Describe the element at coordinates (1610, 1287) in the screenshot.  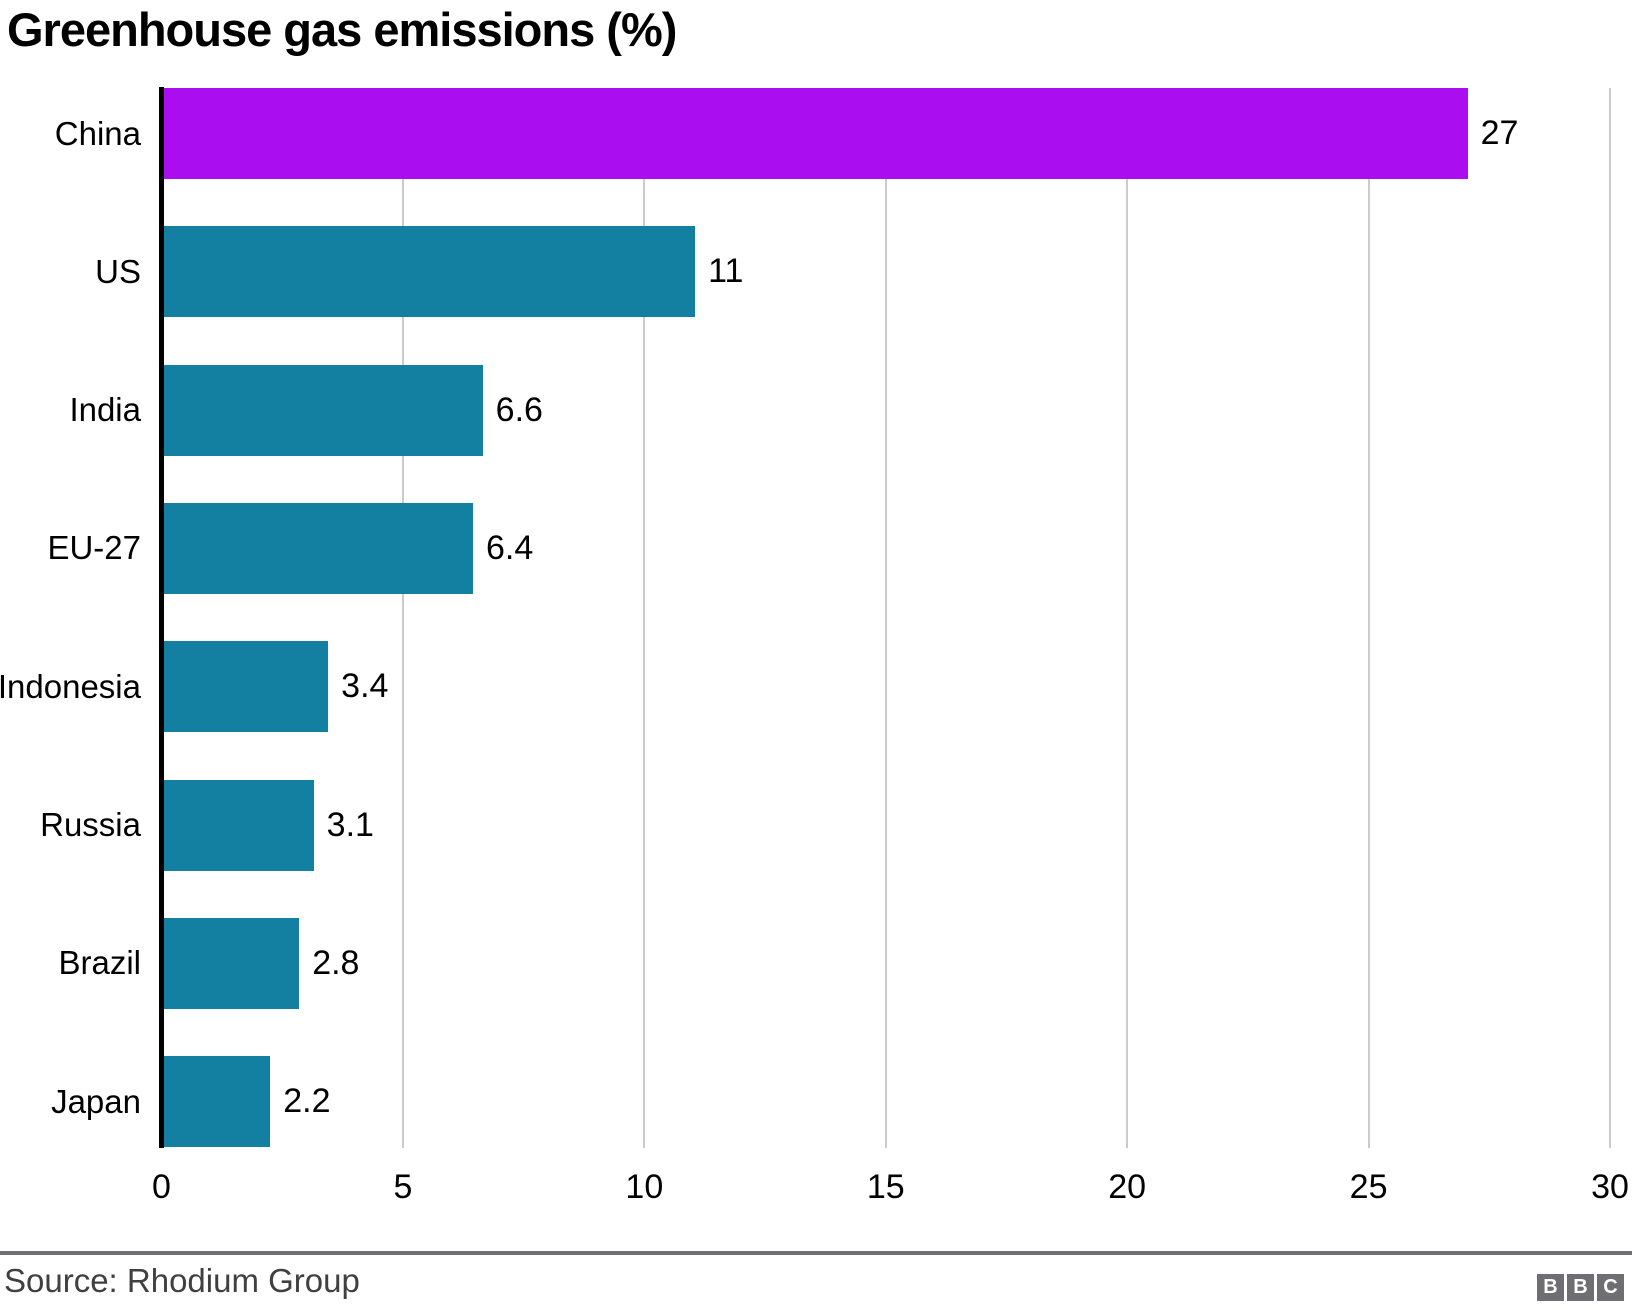
I see `bbc-logo-letter-3: C` at that location.